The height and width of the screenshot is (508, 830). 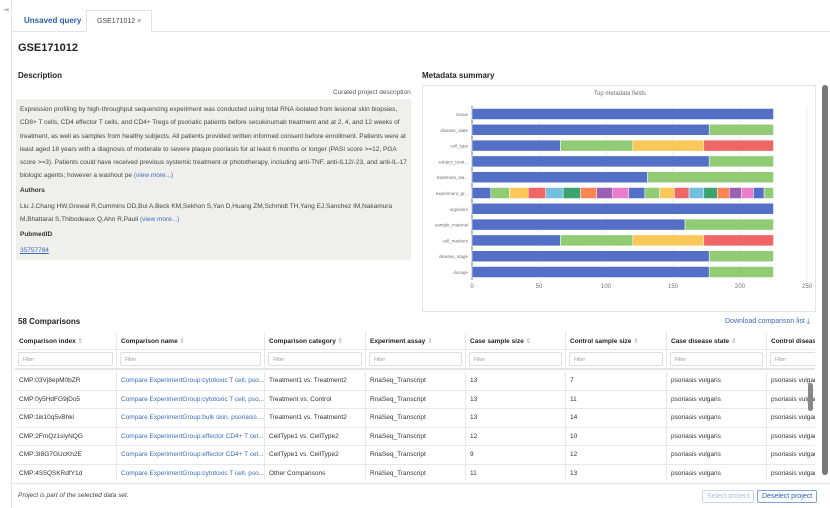 I want to click on table-cell: 11, so click(x=516, y=472).